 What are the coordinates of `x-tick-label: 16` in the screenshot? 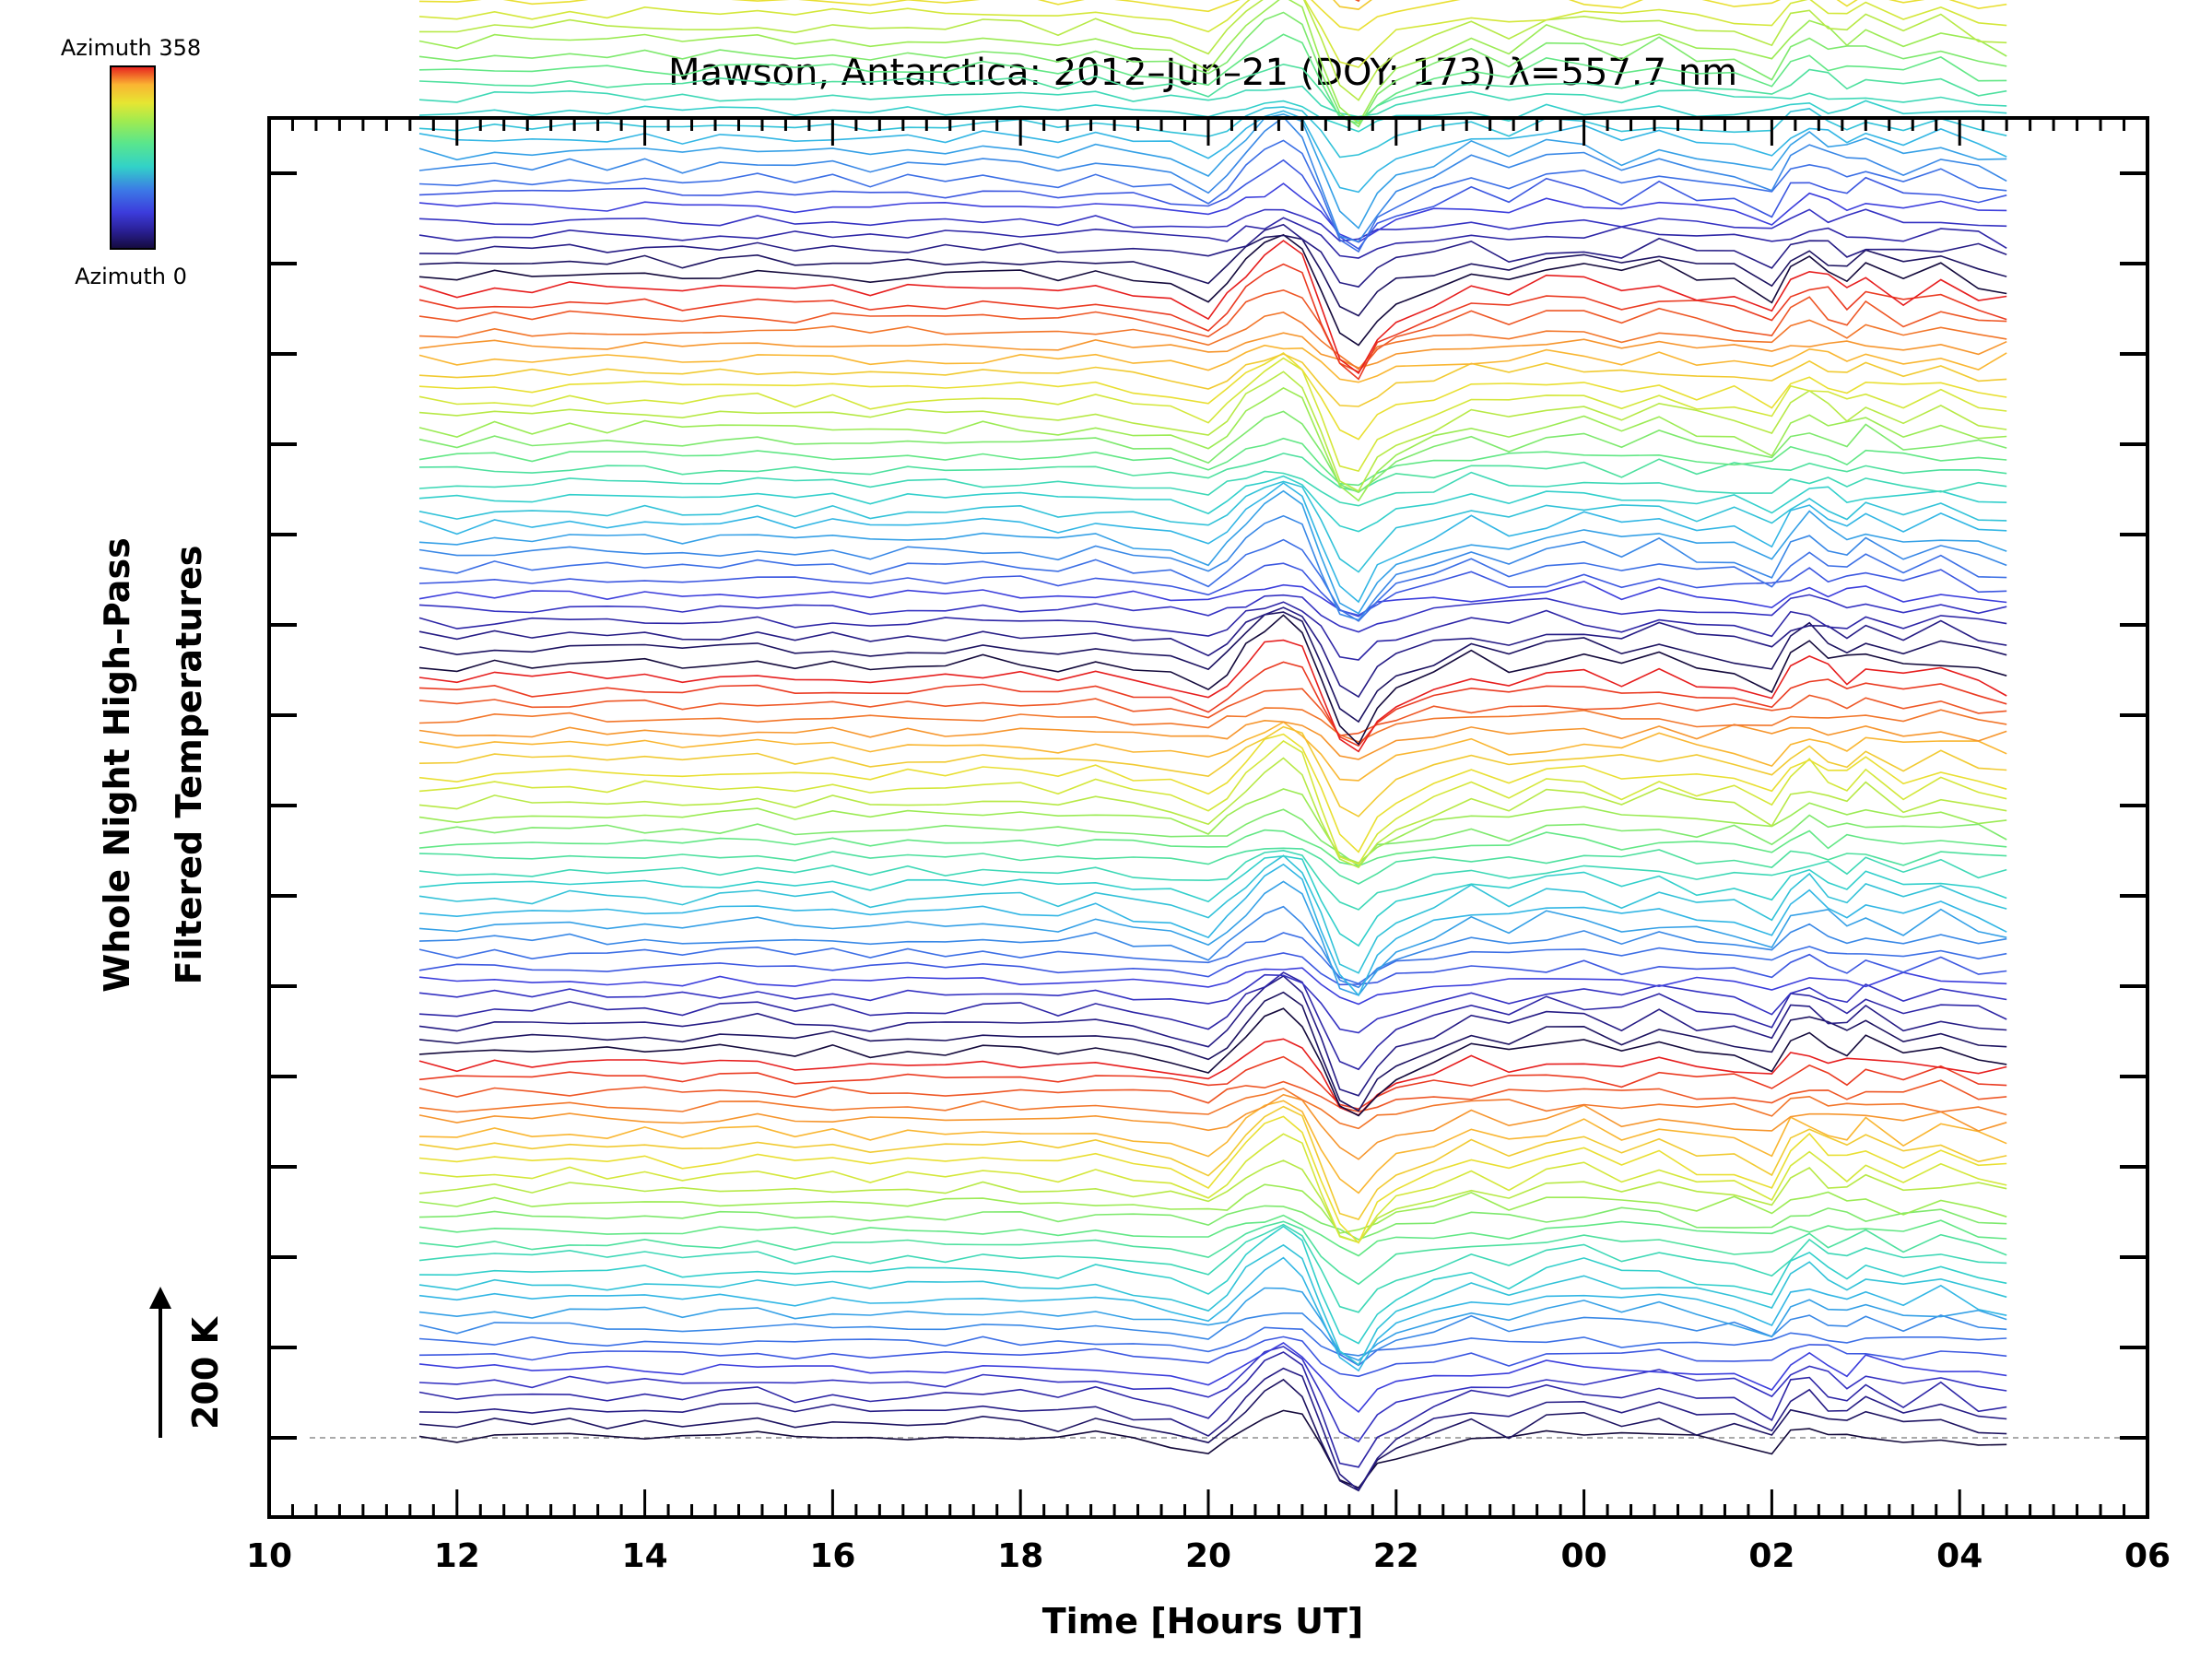 It's located at (832, 1556).